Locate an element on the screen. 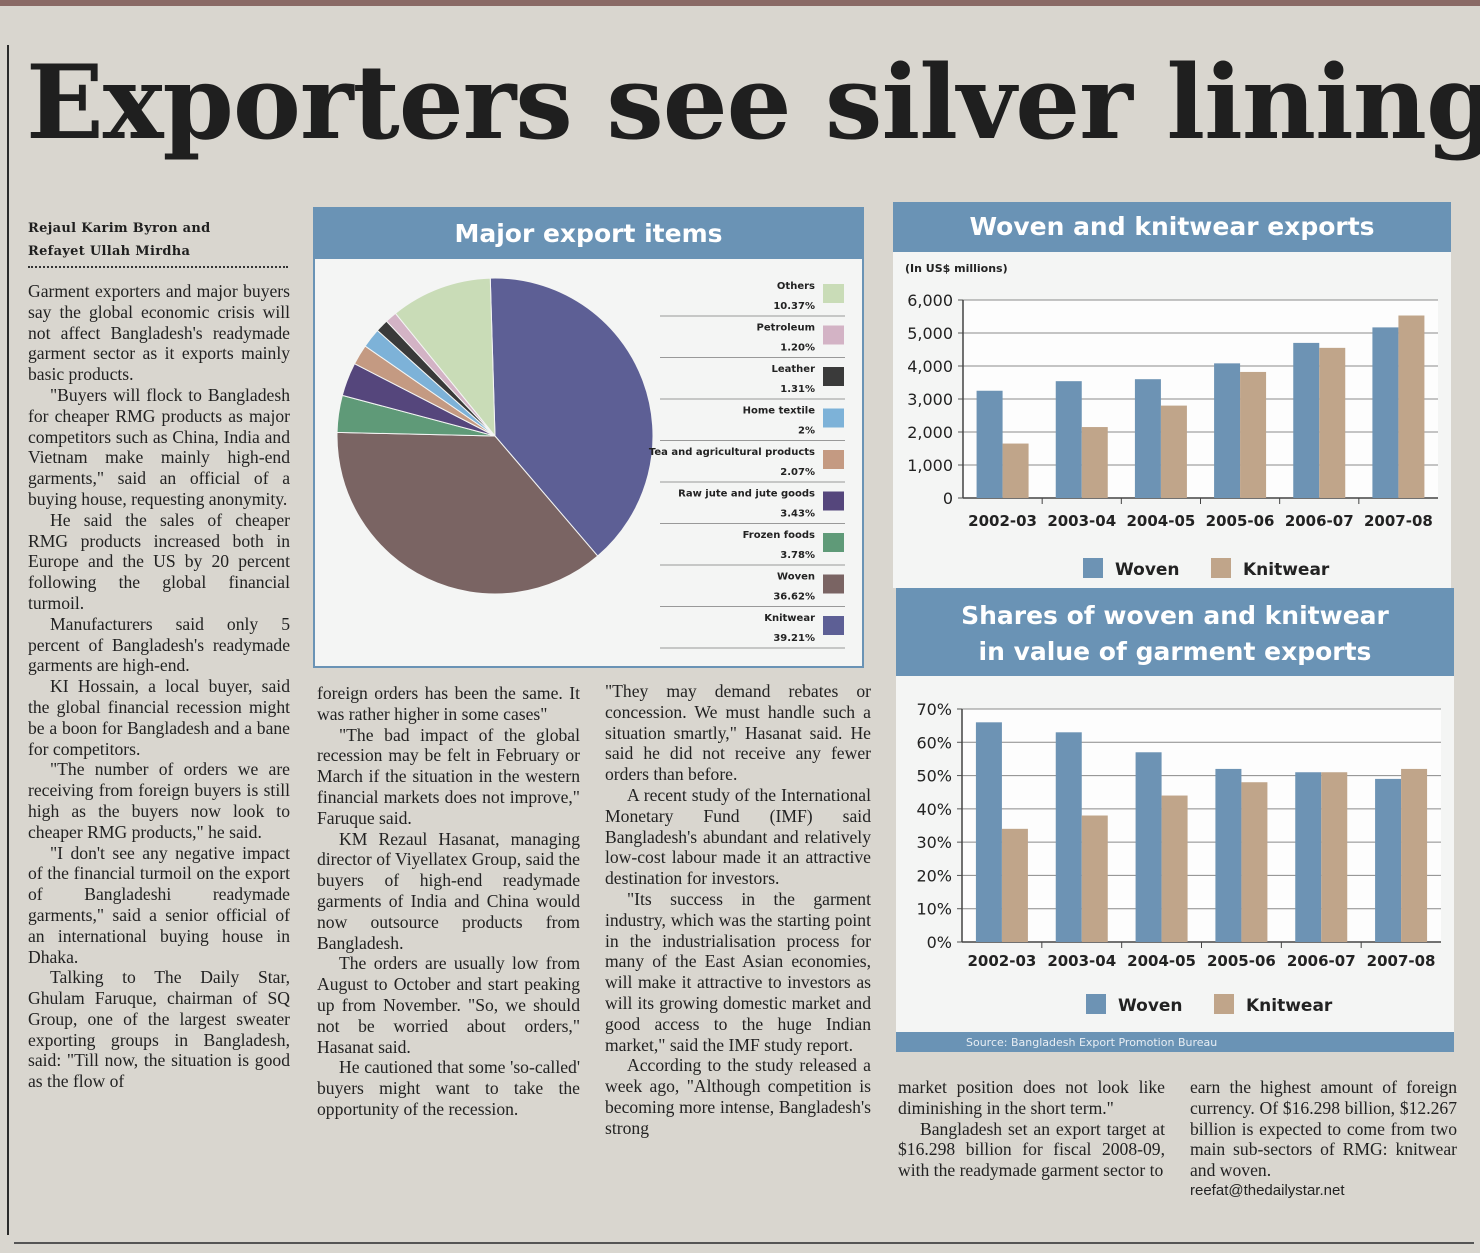  shares-title-line-2: in value of garment exports is located at coordinates (1175, 651).